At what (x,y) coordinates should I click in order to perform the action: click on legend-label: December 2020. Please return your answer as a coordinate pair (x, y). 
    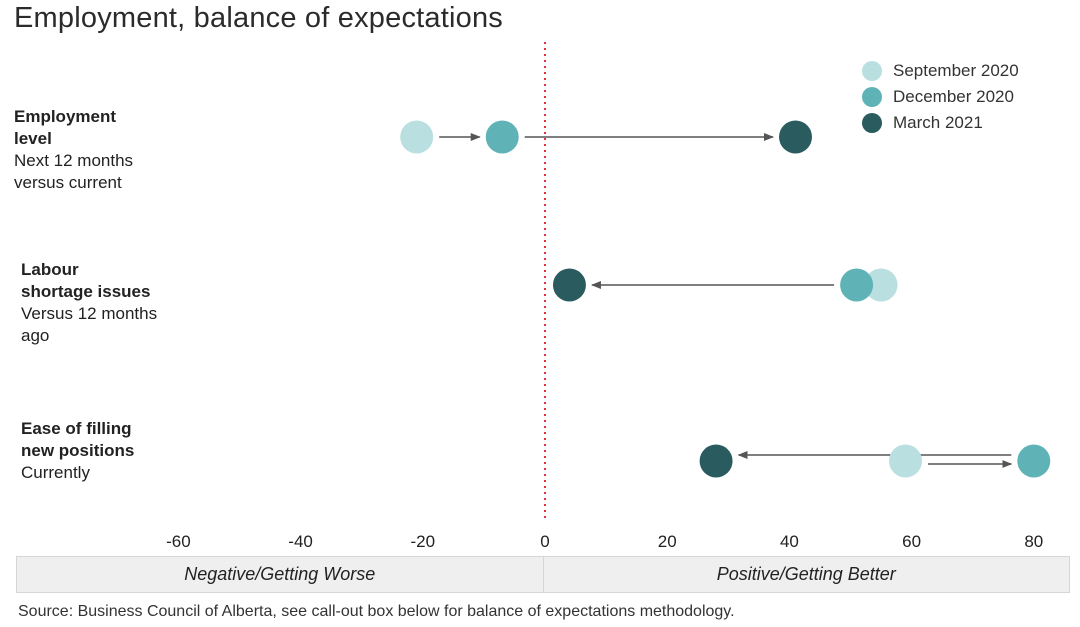
    Looking at the image, I should click on (953, 96).